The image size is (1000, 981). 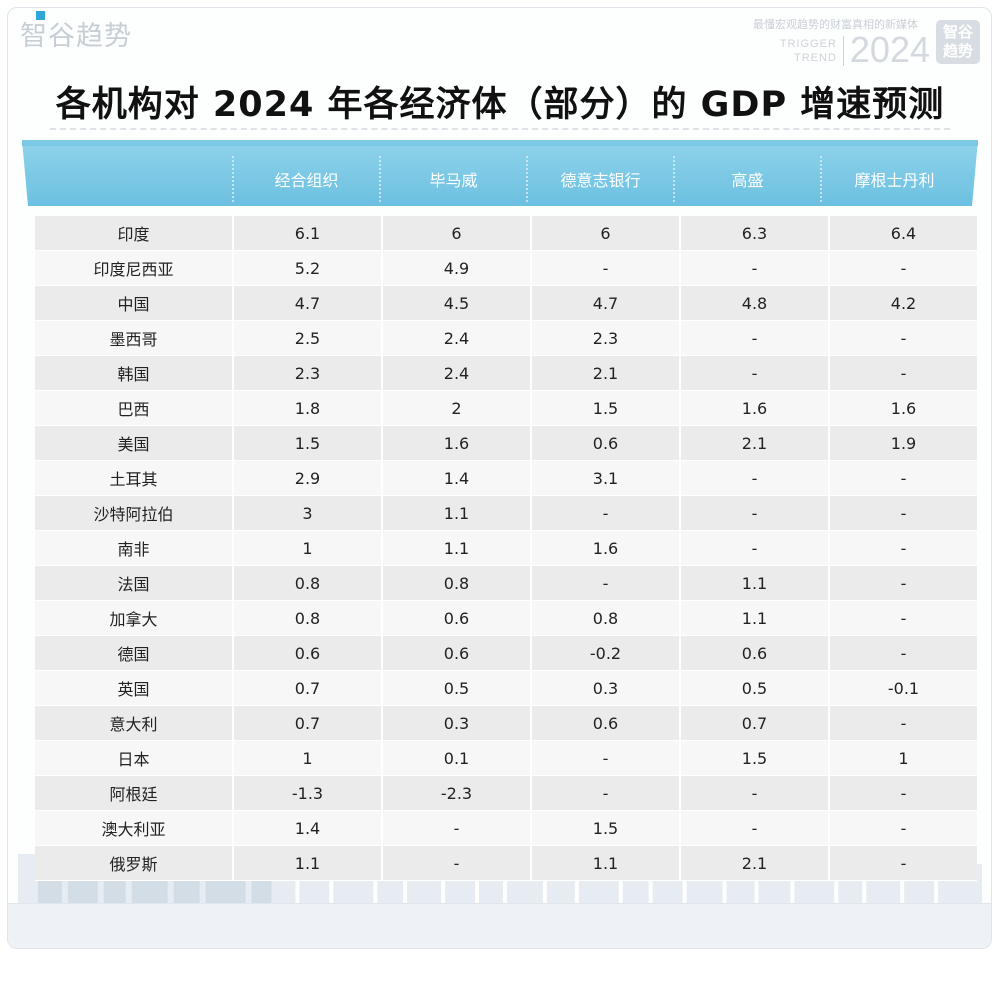 I want to click on economy-name-cell: 俄罗斯, so click(x=133, y=863).